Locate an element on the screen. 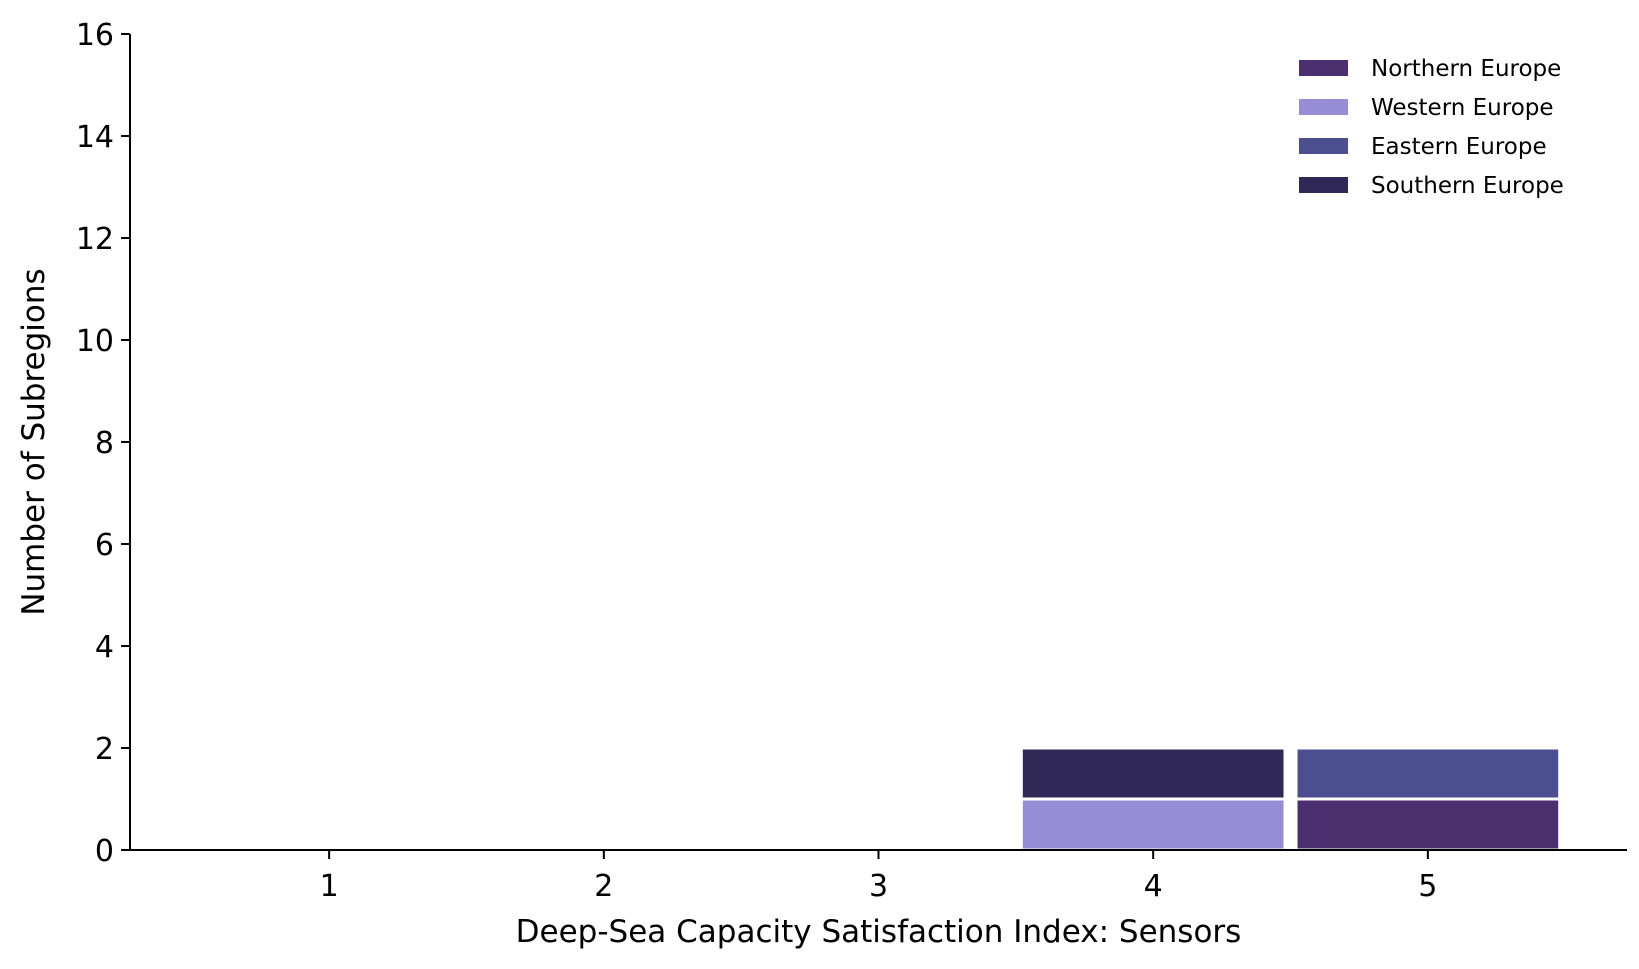  y-ticks-group: 0 2 4 6 8 10 12 14 16 is located at coordinates (103, 443).